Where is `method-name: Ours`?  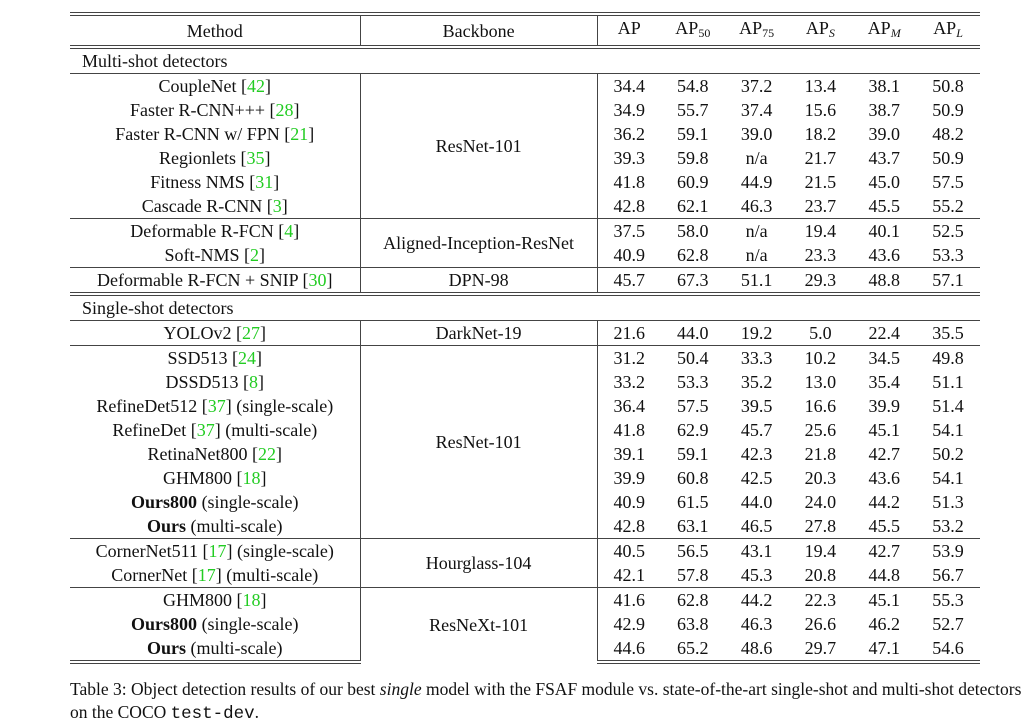
method-name: Ours is located at coordinates (167, 526).